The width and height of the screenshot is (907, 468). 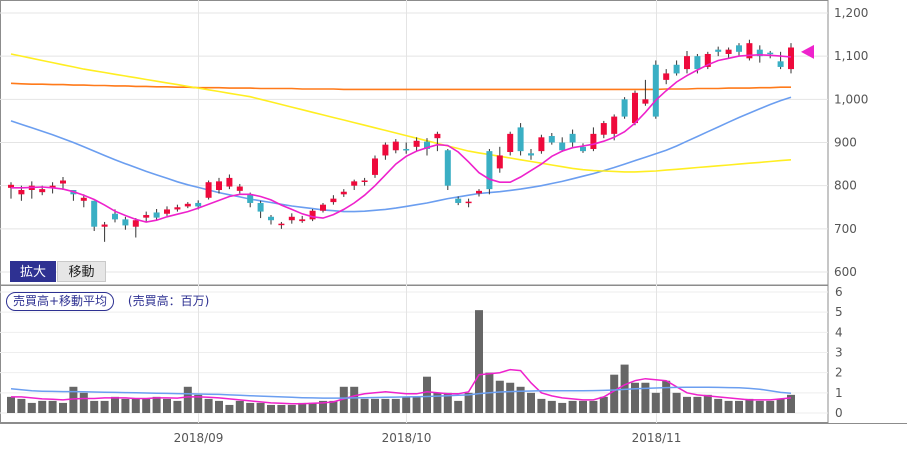 I want to click on volume-tick-label: 2, so click(x=839, y=373).